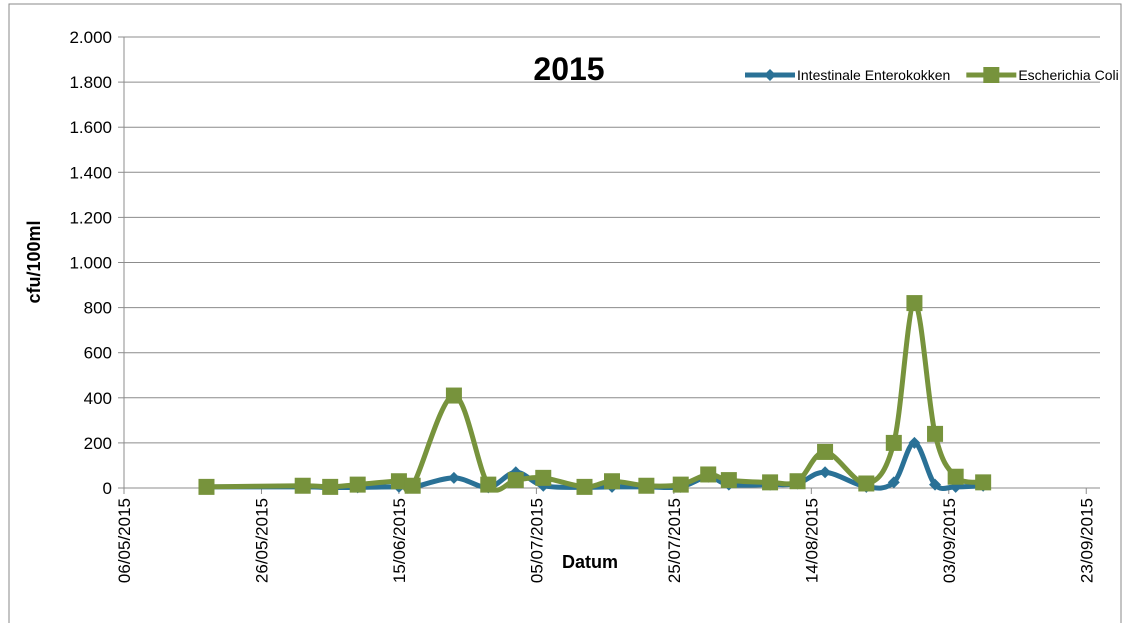 The image size is (1126, 623). Describe the element at coordinates (90, 127) in the screenshot. I see `y-tick-label: 1.600` at that location.